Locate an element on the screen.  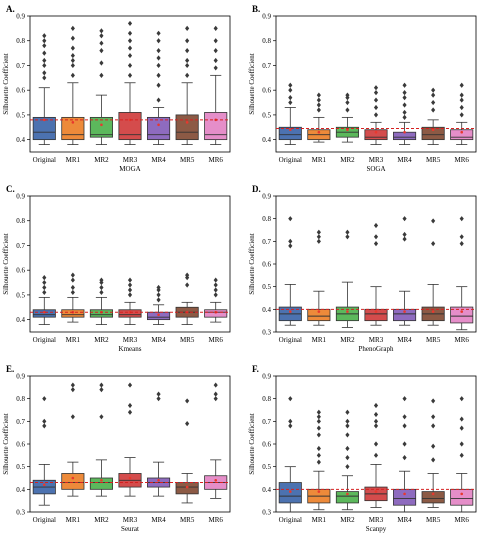
y-tick-label: 0.5 is located at coordinates (20, 295).